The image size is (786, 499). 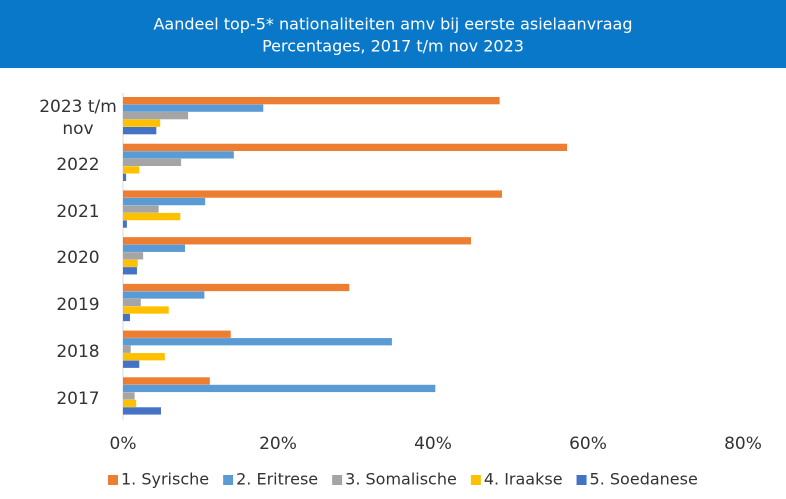 What do you see at coordinates (78, 398) in the screenshot?
I see `y-tick-label: 2017` at bounding box center [78, 398].